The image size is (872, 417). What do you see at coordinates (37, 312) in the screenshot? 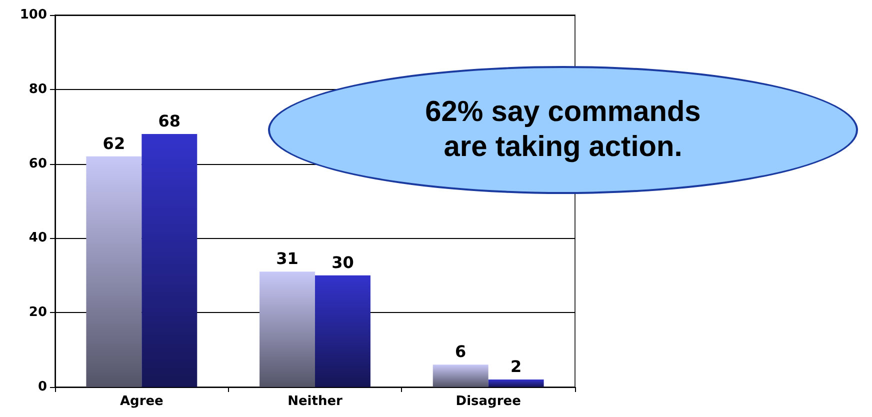
I see `y-tick-label: 20` at bounding box center [37, 312].